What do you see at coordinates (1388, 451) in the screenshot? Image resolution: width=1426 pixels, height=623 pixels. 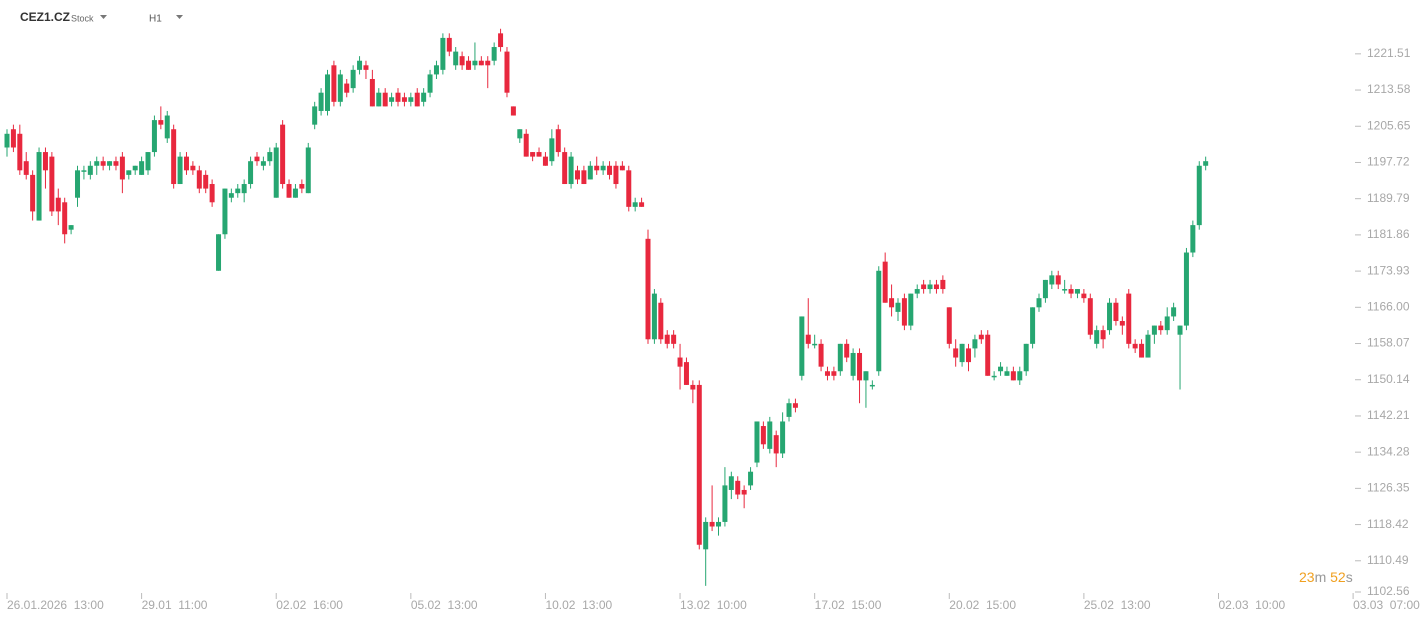 I see `y-tick-label: 1134.28` at bounding box center [1388, 451].